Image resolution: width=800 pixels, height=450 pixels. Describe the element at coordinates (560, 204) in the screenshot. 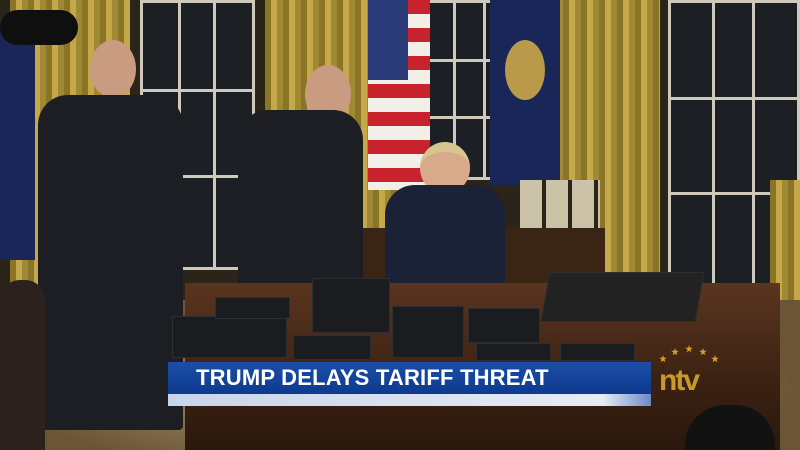

I see `photo-frames` at that location.